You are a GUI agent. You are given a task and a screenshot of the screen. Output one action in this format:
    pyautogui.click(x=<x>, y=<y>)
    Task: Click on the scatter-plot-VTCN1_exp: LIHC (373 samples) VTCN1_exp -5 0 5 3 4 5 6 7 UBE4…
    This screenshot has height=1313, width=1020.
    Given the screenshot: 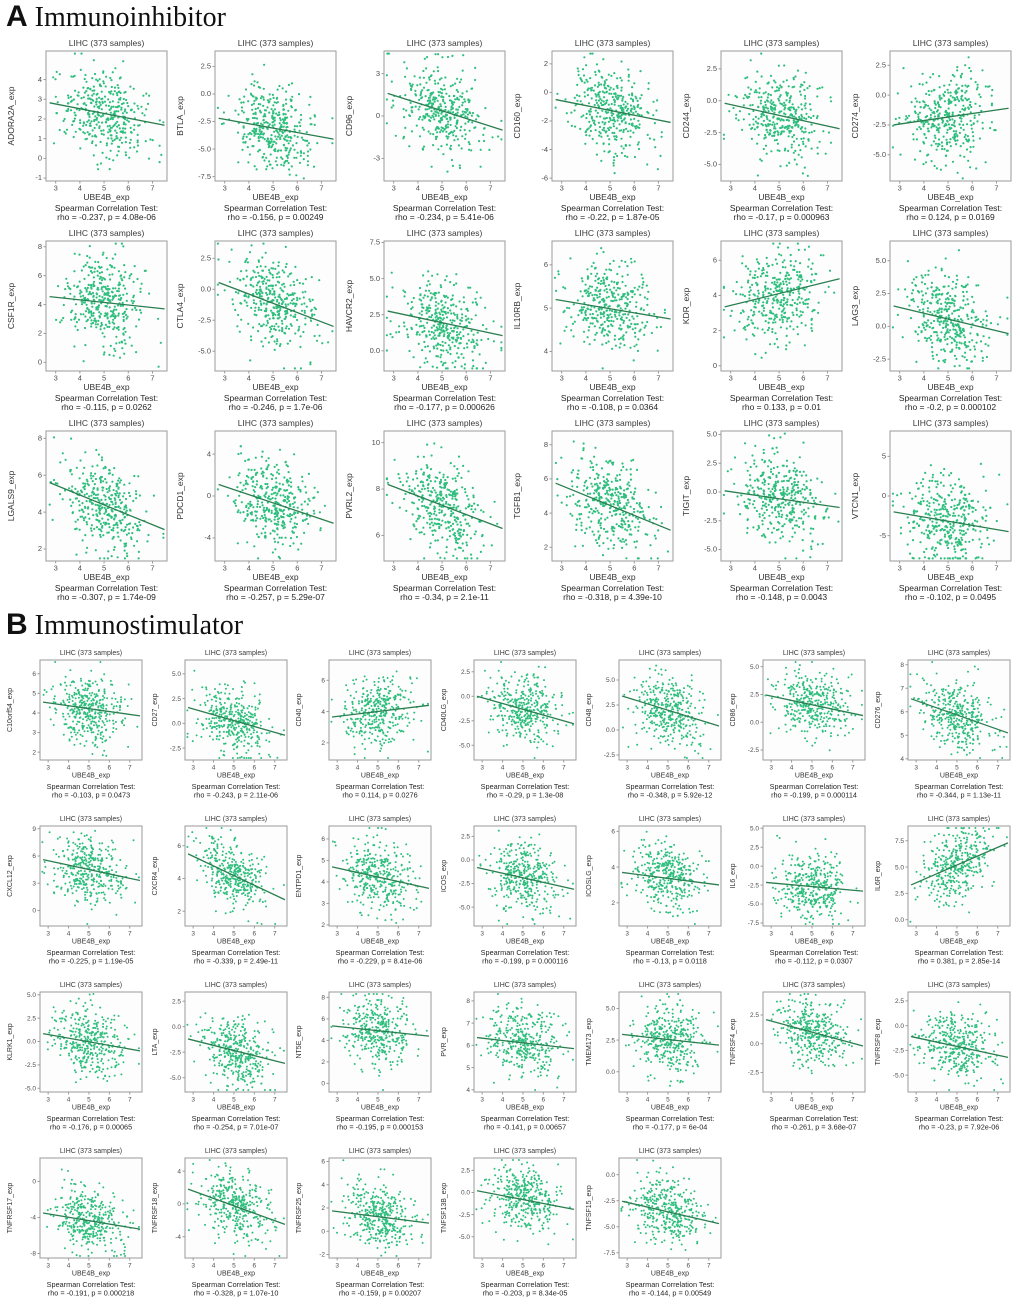 What is the action you would take?
    pyautogui.click(x=931, y=510)
    